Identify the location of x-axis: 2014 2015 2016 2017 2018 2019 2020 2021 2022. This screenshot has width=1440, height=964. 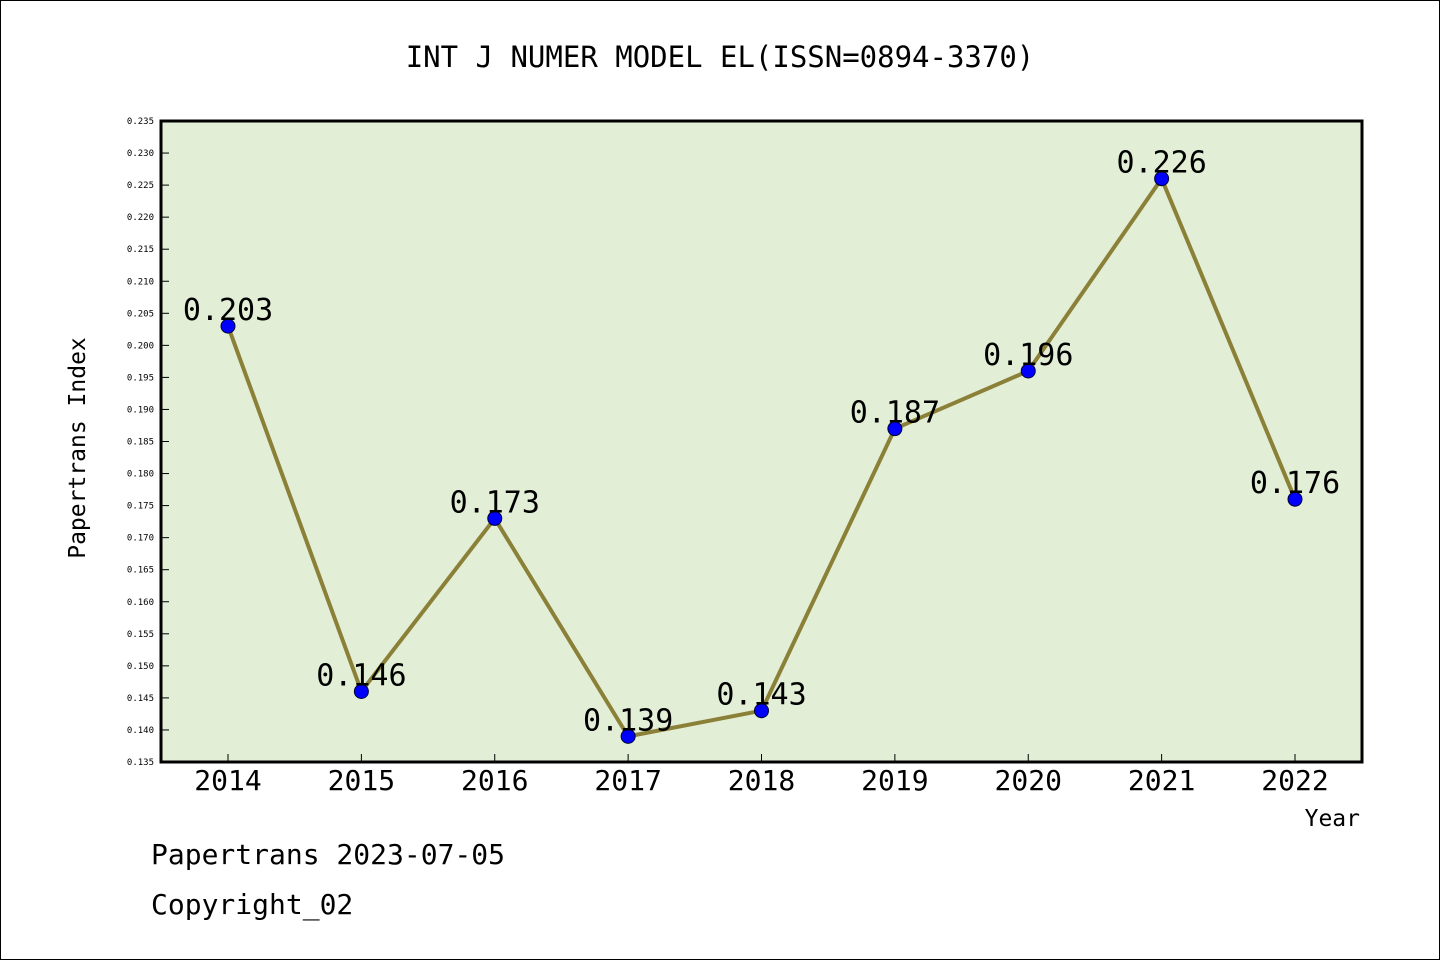
(761, 775).